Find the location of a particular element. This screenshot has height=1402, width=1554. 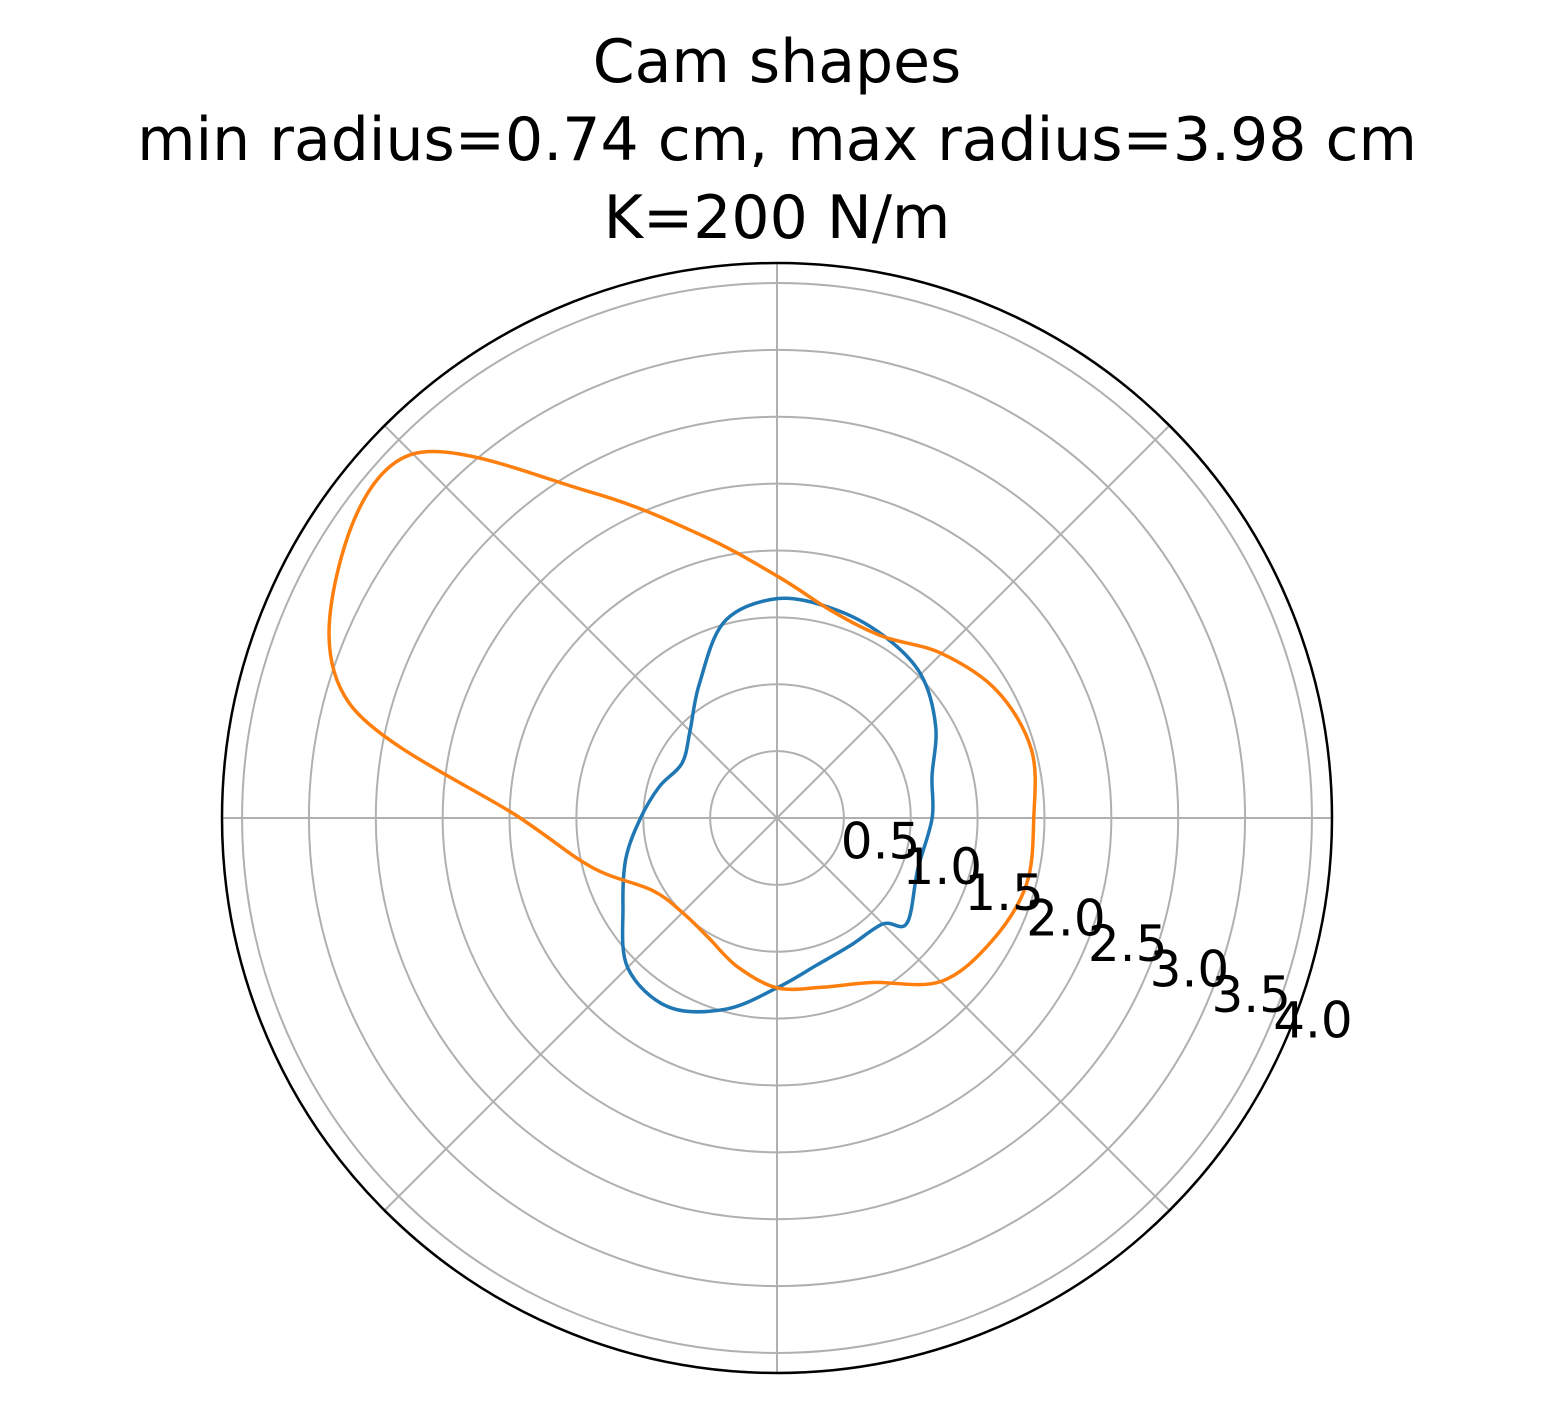

radial-tick-label-6: 3.5 is located at coordinates (1251, 995).